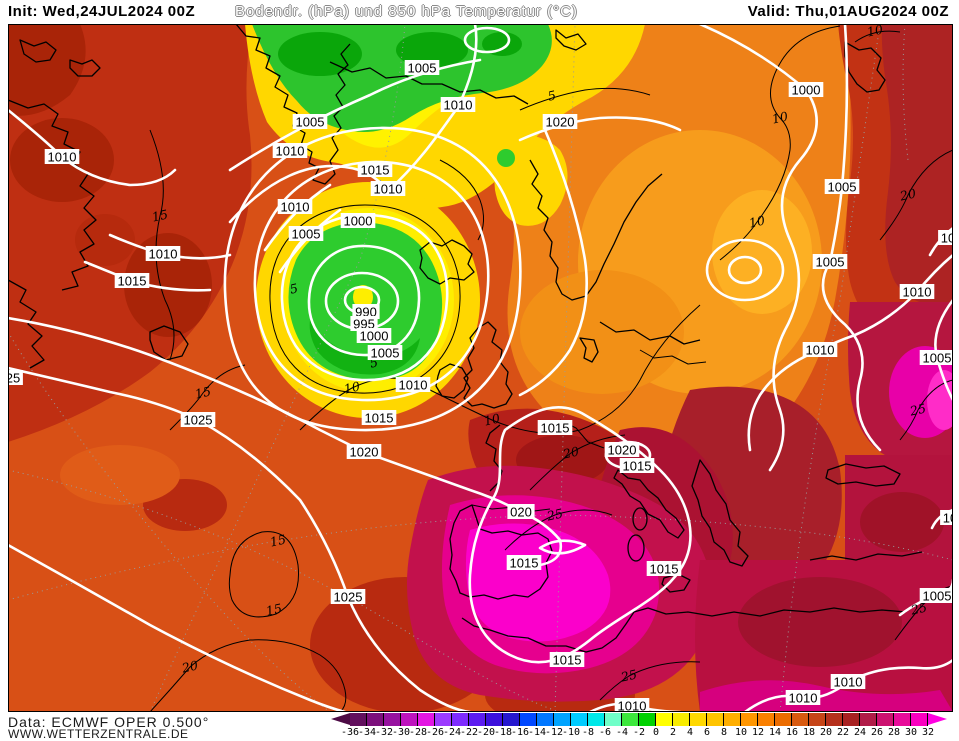  I want to click on colorbar-tick-label: -30, so click(401, 732).